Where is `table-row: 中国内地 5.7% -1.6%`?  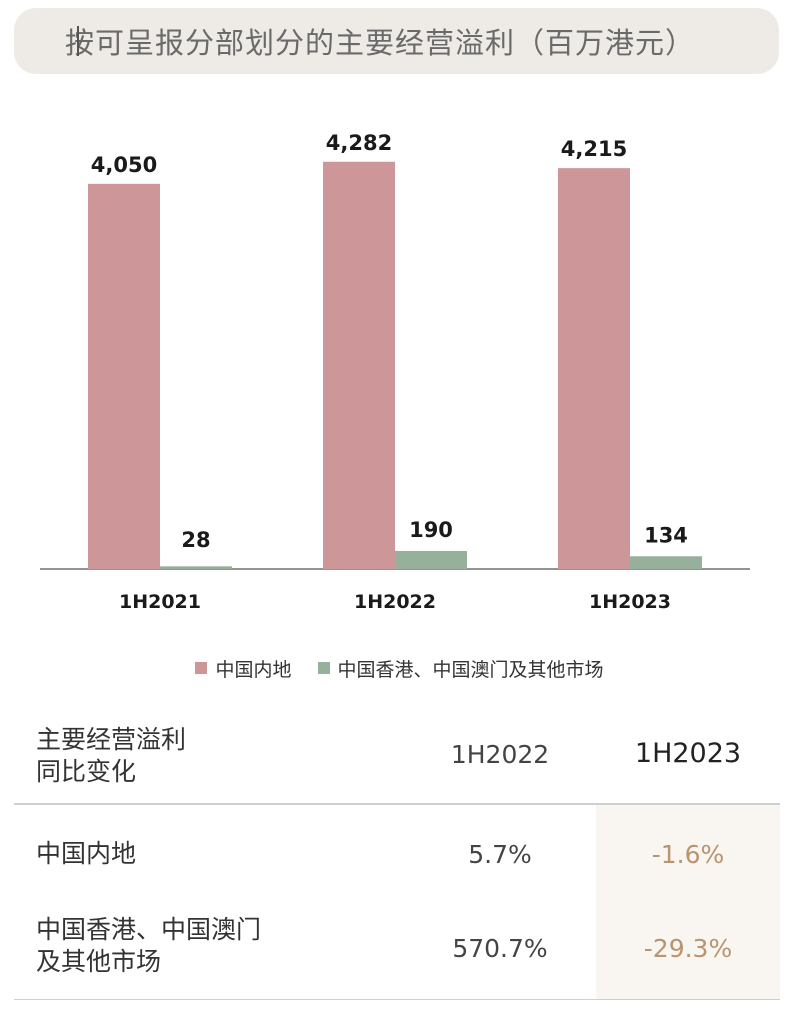
table-row: 中国内地 5.7% -1.6% is located at coordinates (399, 852).